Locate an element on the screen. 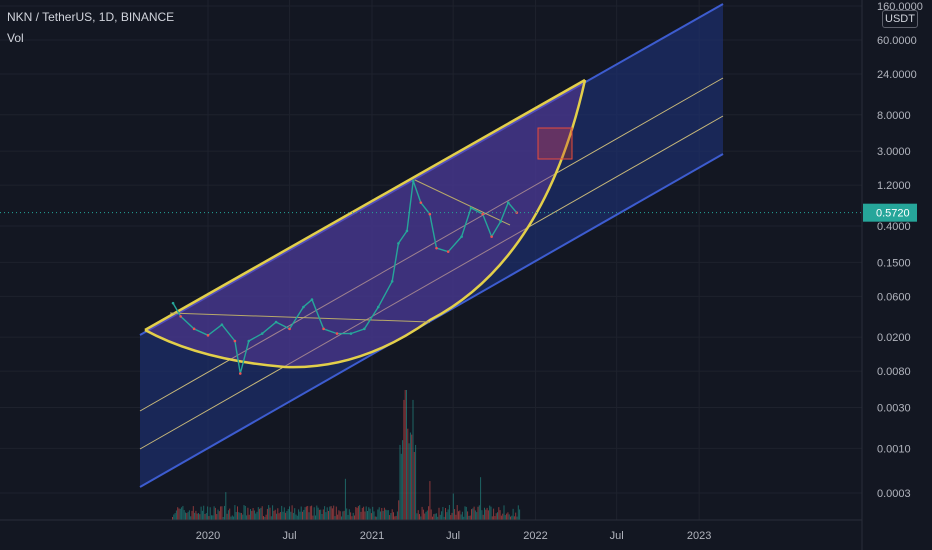 This screenshot has width=932, height=550. y-tick-label: 0.0200 is located at coordinates (894, 338).